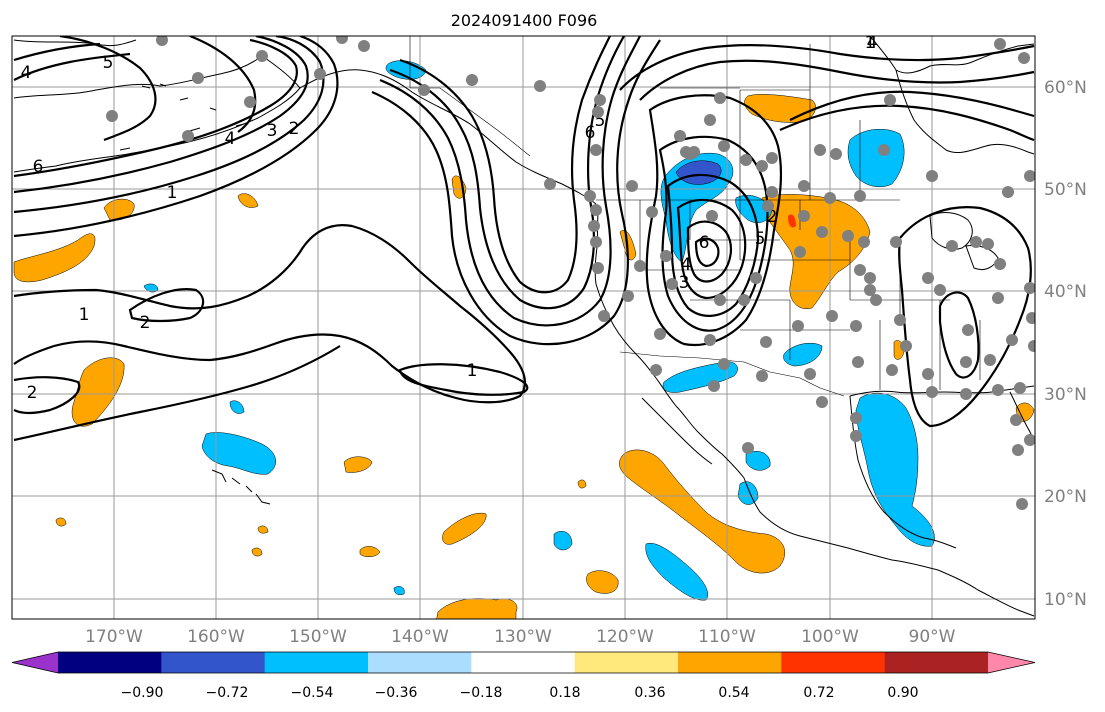 This screenshot has width=1105, height=712. Describe the element at coordinates (38, 167) in the screenshot. I see `contour-label: 6` at that location.